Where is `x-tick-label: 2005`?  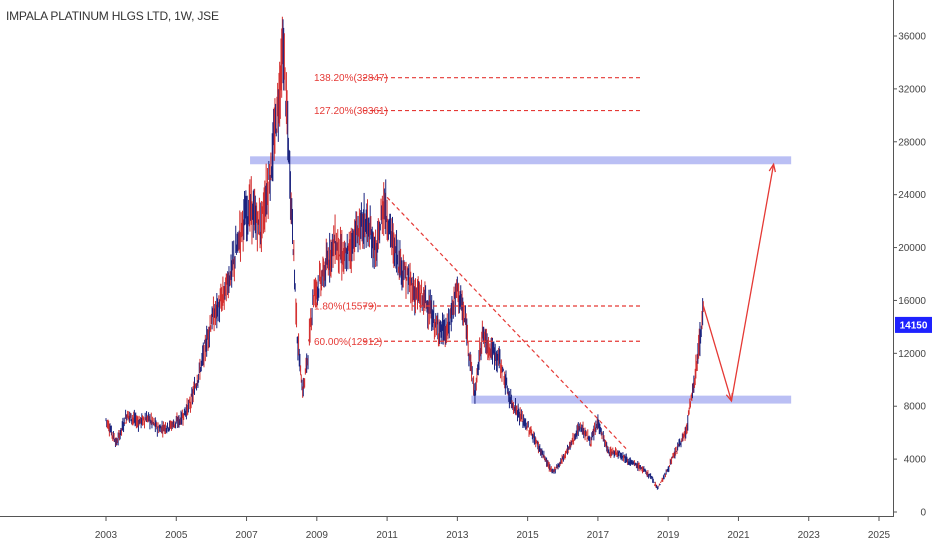 x-tick-label: 2005 is located at coordinates (176, 535).